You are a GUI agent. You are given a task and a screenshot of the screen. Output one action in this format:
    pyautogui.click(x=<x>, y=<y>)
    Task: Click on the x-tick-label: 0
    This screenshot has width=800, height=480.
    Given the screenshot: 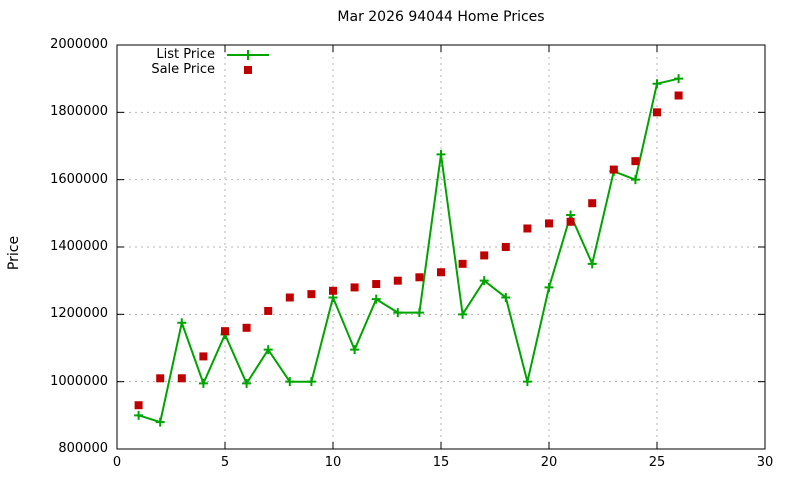 What is the action you would take?
    pyautogui.click(x=117, y=462)
    